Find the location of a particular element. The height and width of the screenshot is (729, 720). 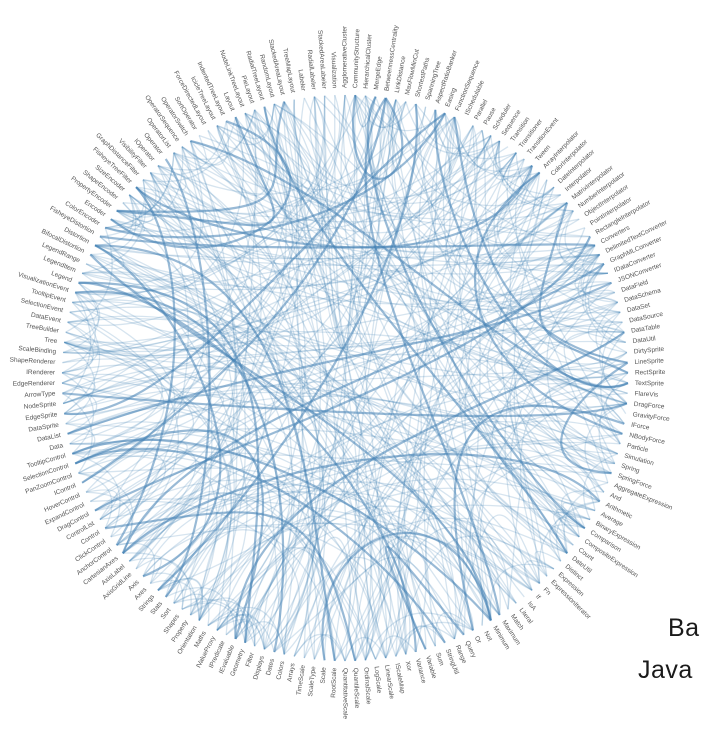

node-label: TimeScale is located at coordinates (301, 680).